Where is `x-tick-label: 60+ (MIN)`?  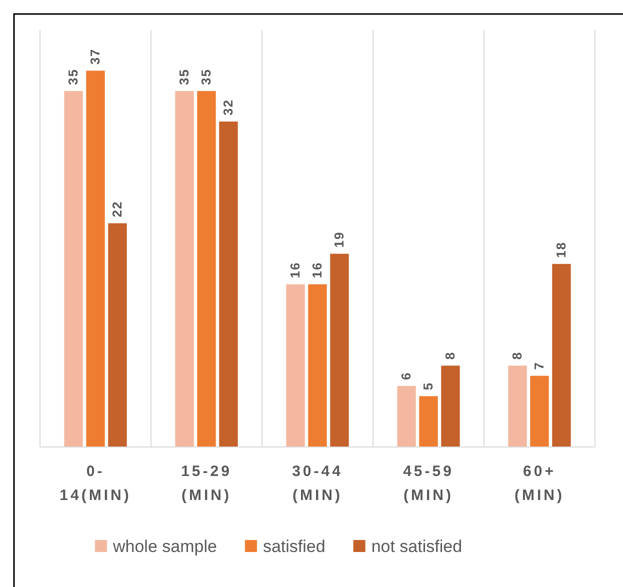 x-tick-label: 60+ (MIN) is located at coordinates (539, 483).